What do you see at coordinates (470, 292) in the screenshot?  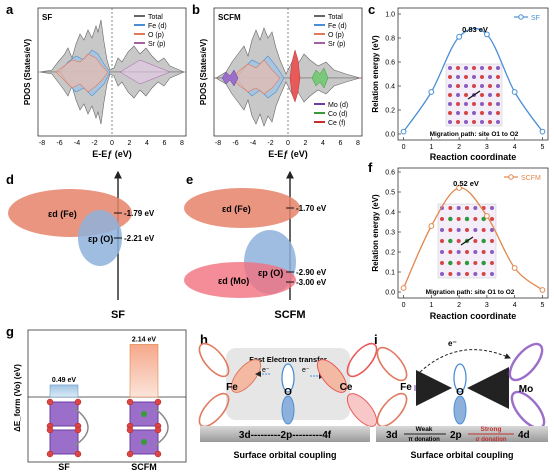 I see `migration-label-f: Migration path: site O1 to O2` at bounding box center [470, 292].